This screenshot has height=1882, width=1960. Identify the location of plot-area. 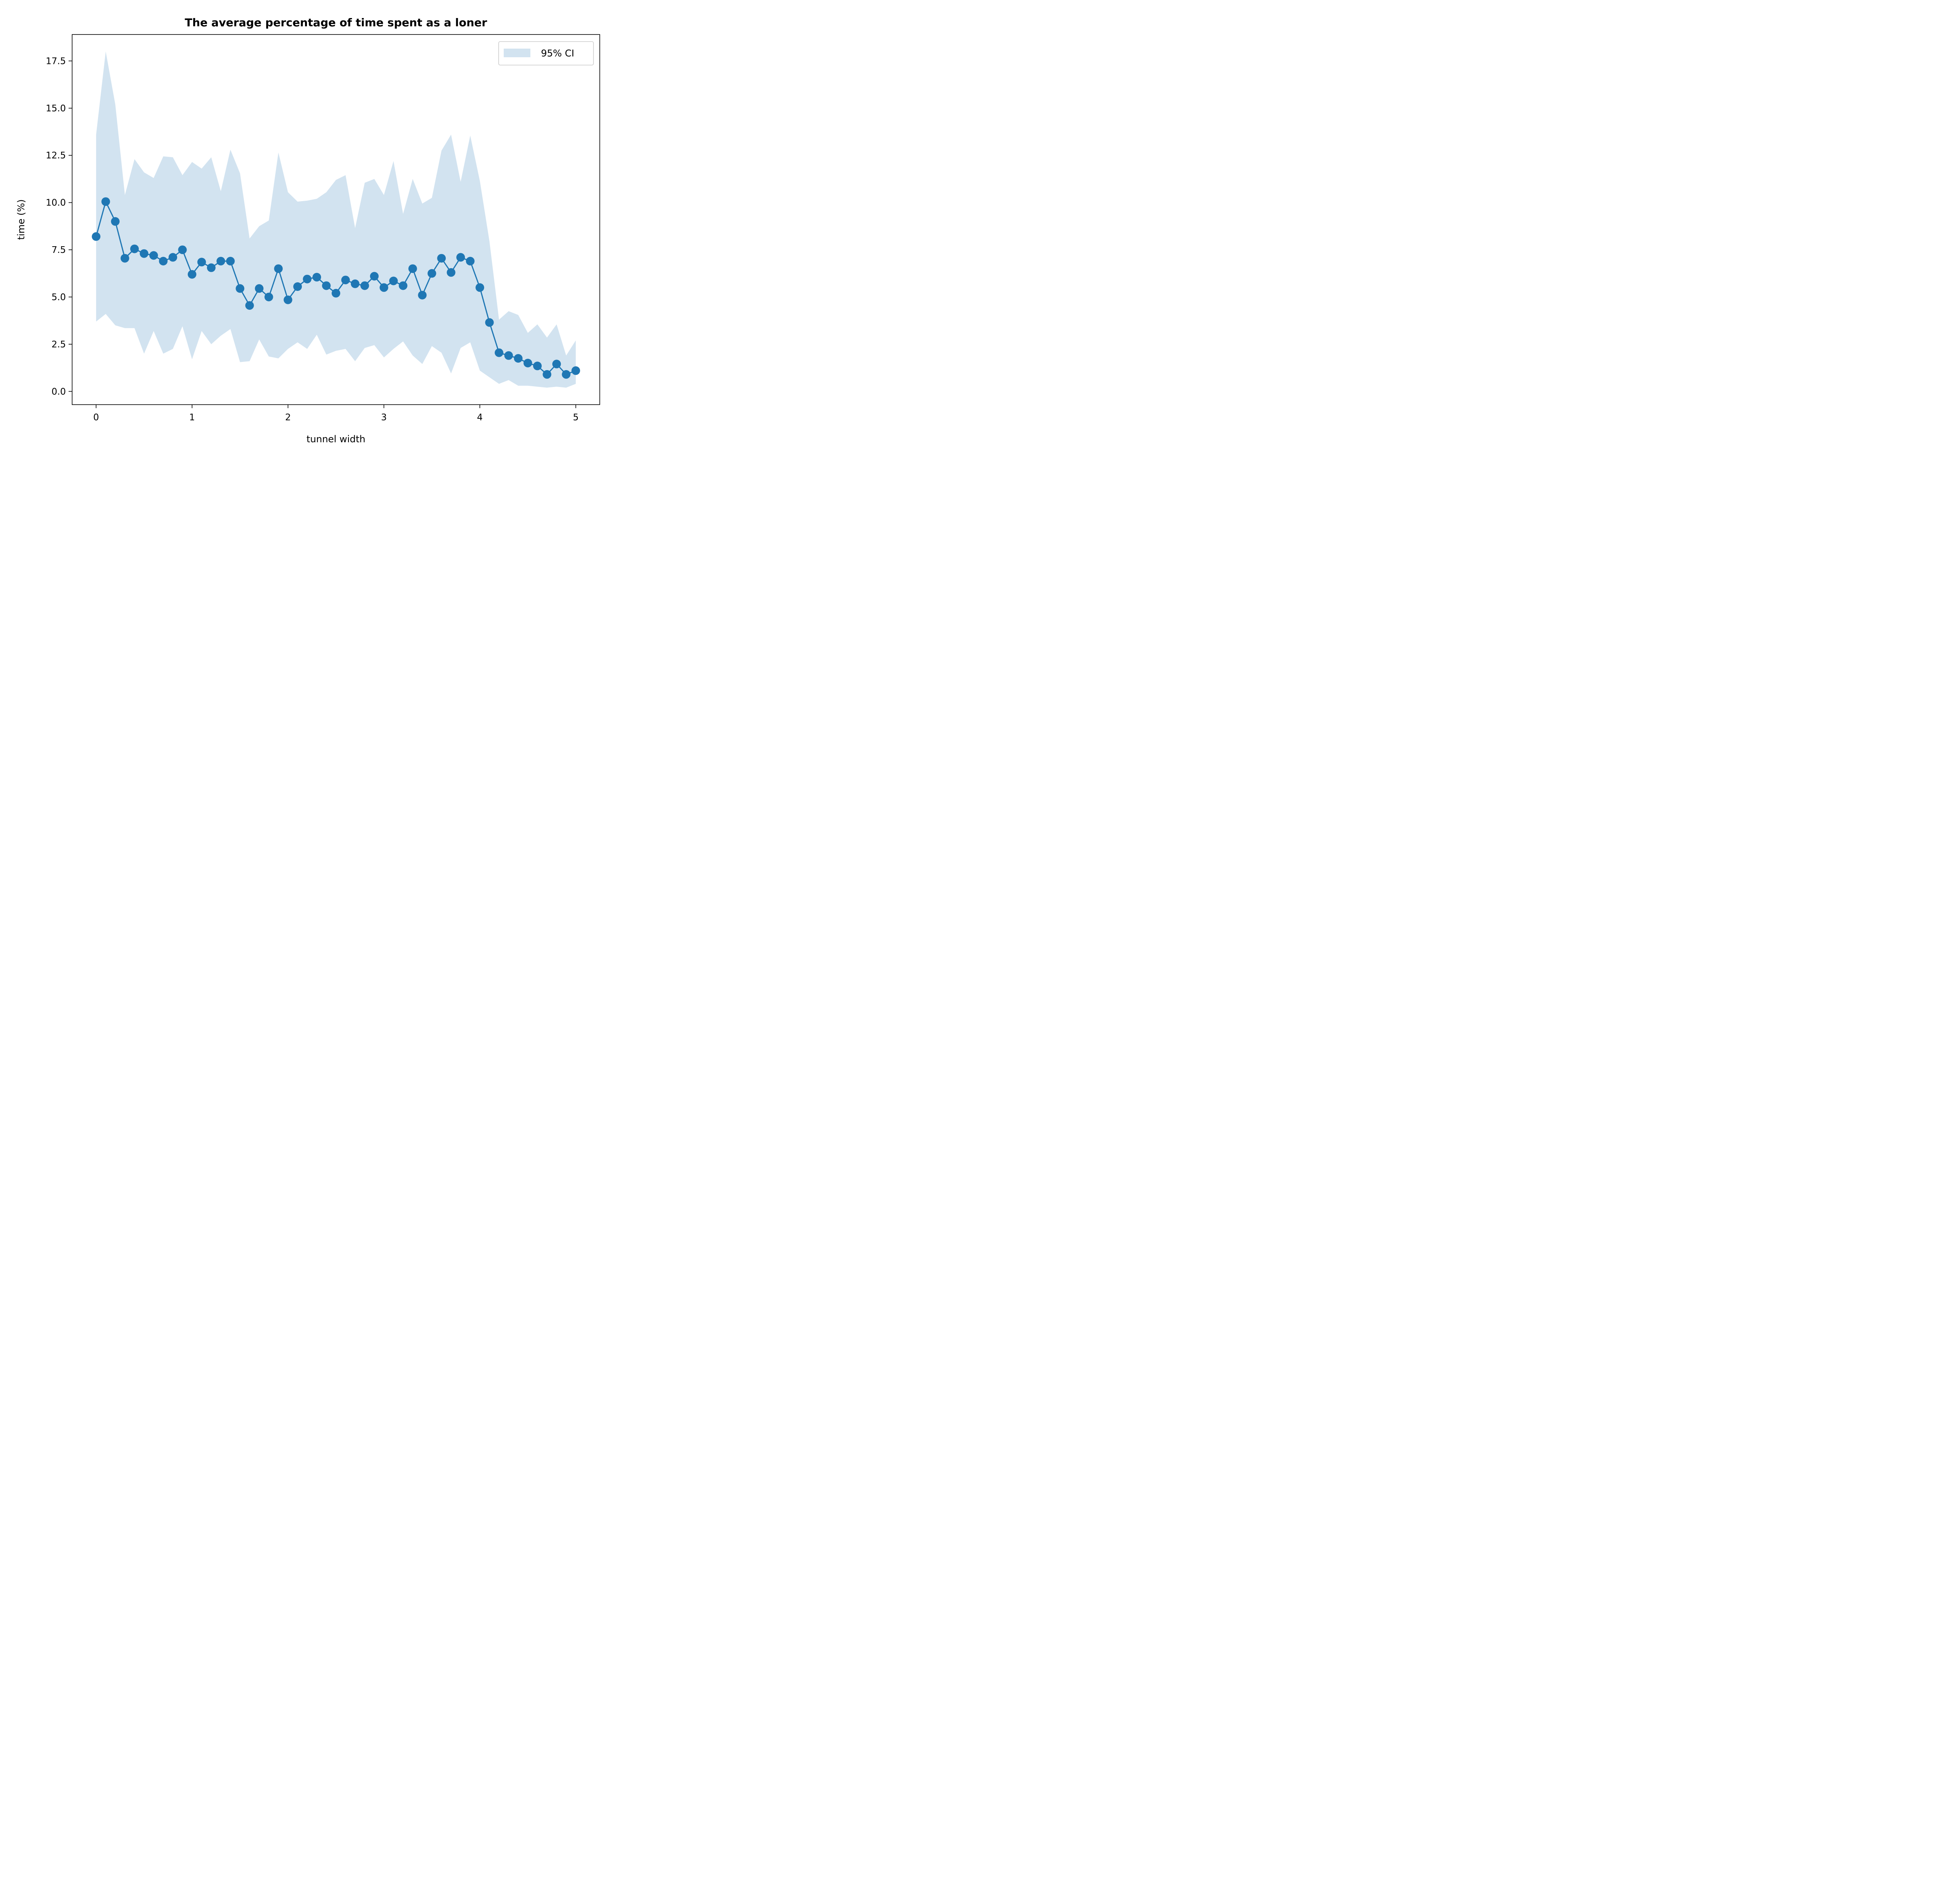
(336, 219).